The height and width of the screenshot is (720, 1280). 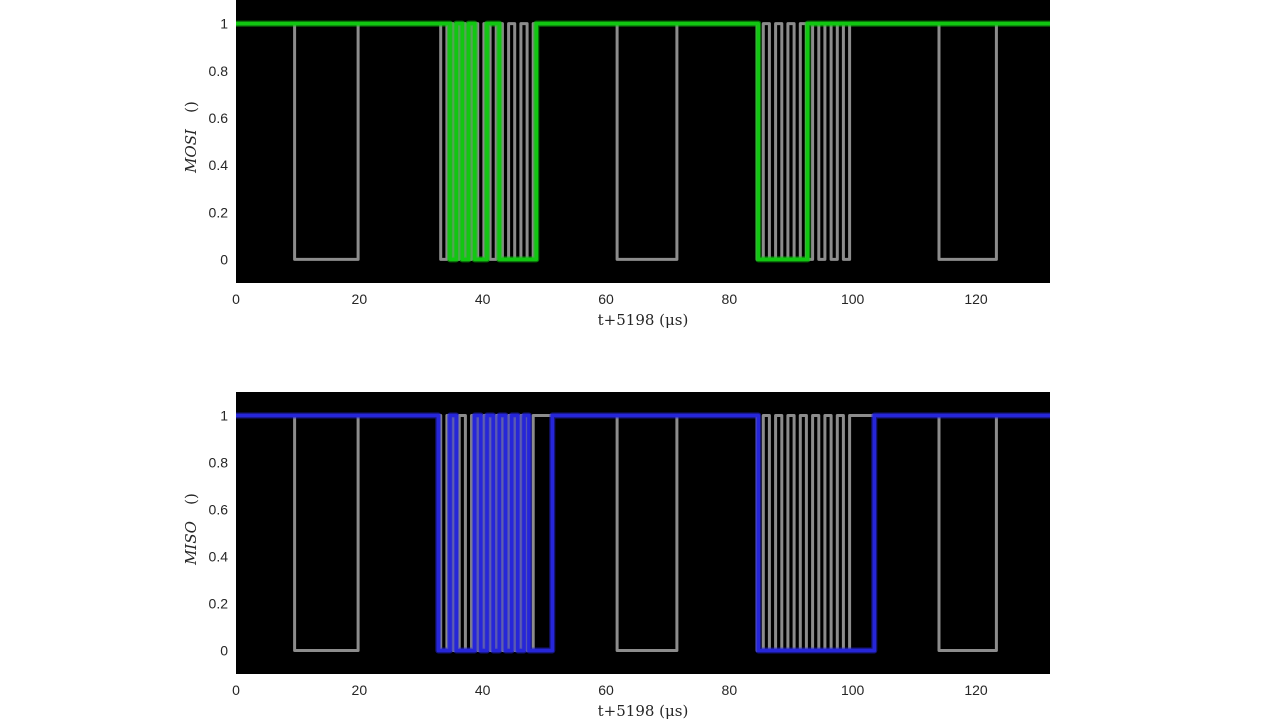 I want to click on y-axis-label-group: MISO (), so click(x=191, y=529).